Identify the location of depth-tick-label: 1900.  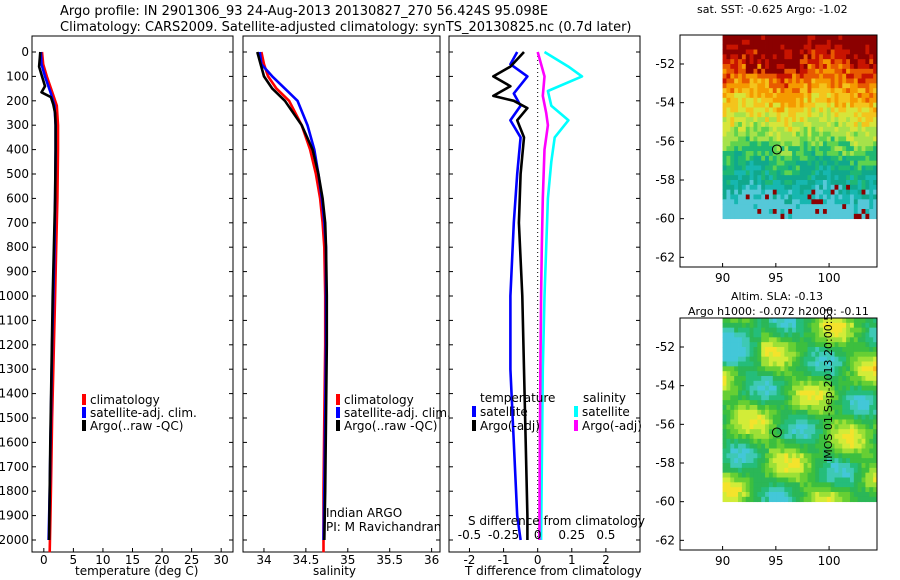
(14, 516).